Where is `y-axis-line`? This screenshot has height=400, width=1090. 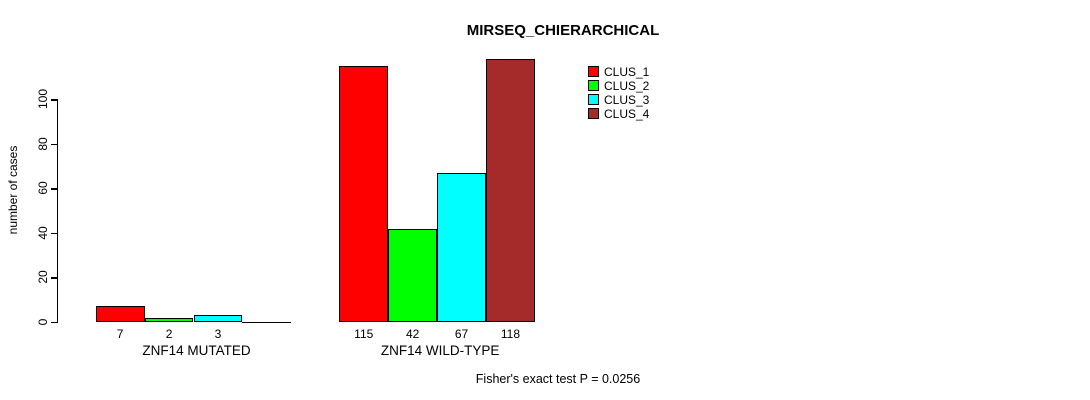 y-axis-line is located at coordinates (58, 210).